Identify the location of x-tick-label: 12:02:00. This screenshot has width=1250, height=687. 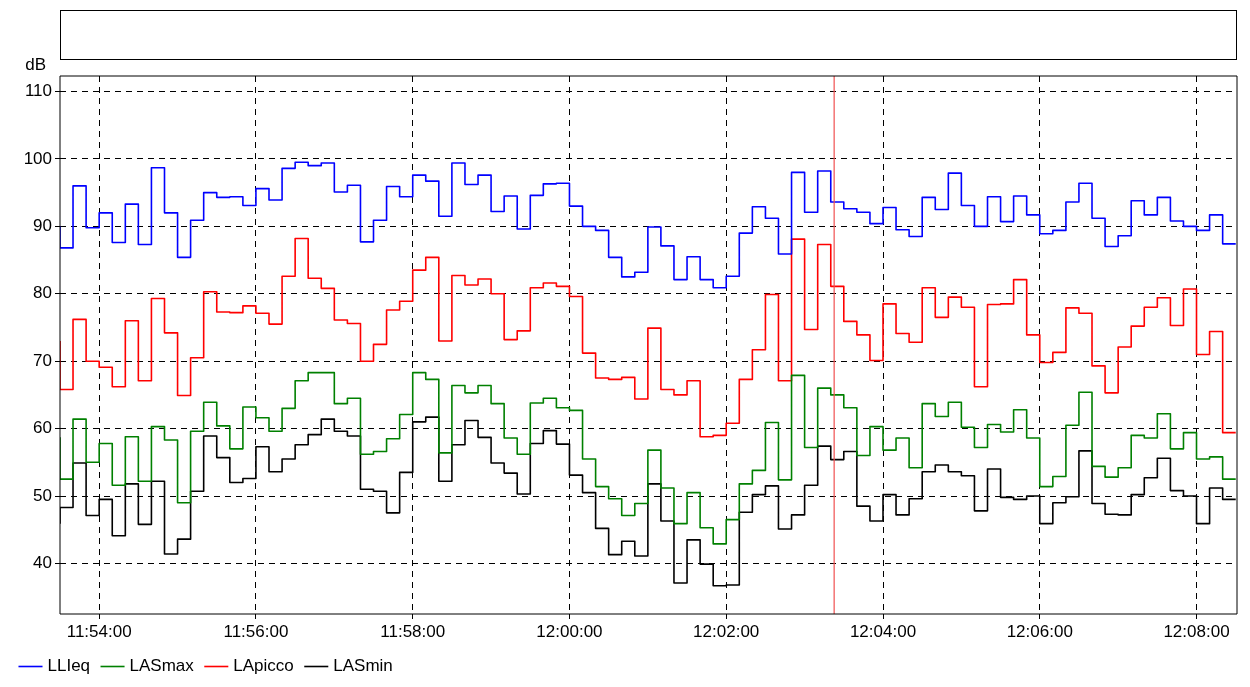
(726, 631).